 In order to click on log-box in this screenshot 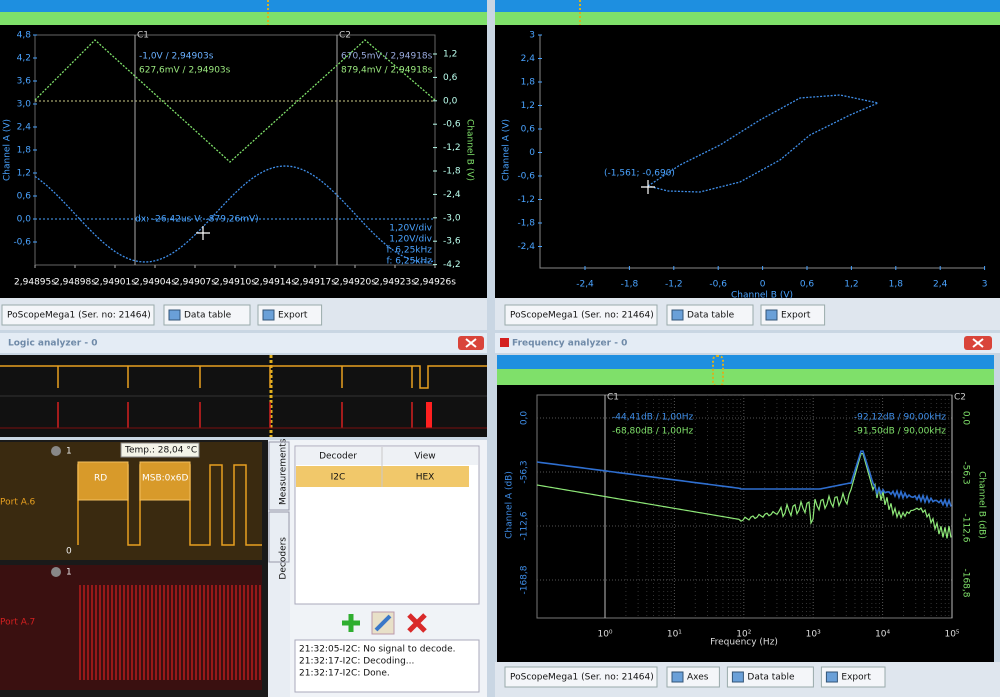, I will do `click(387, 666)`.